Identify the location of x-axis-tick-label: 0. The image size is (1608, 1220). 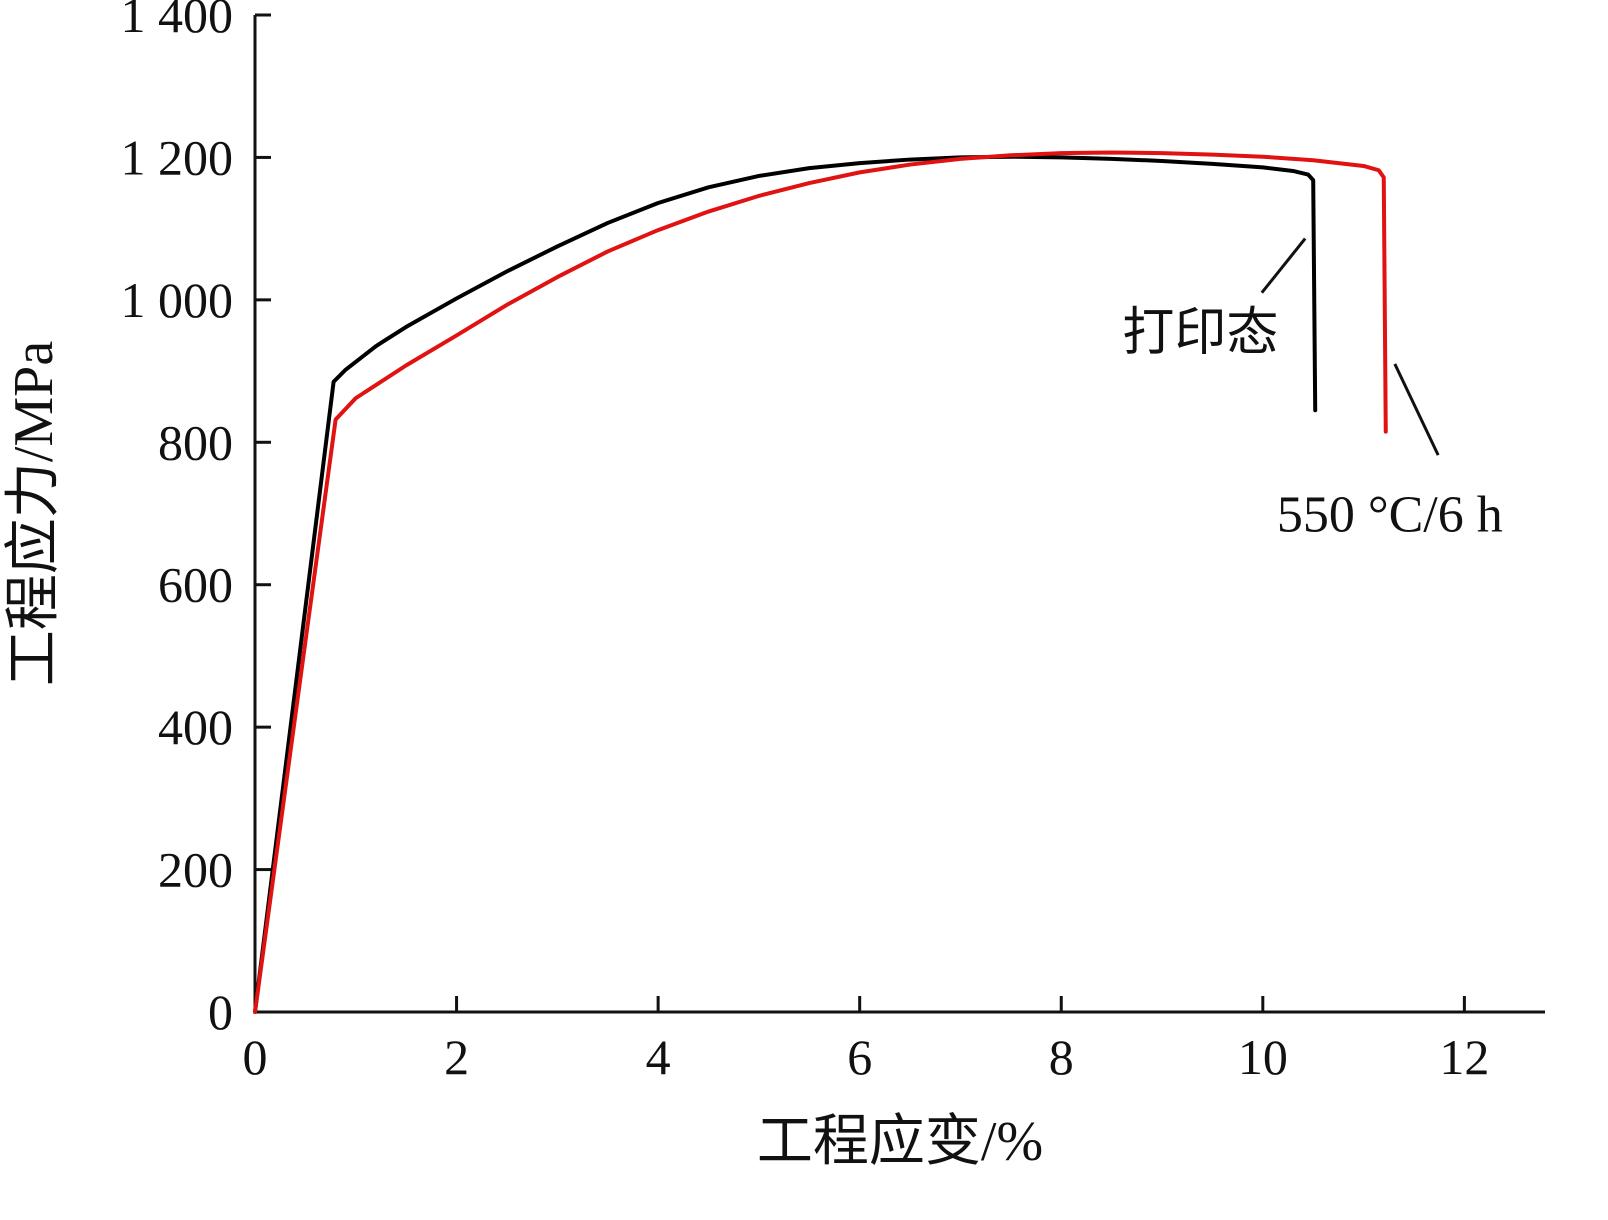
(255, 1057).